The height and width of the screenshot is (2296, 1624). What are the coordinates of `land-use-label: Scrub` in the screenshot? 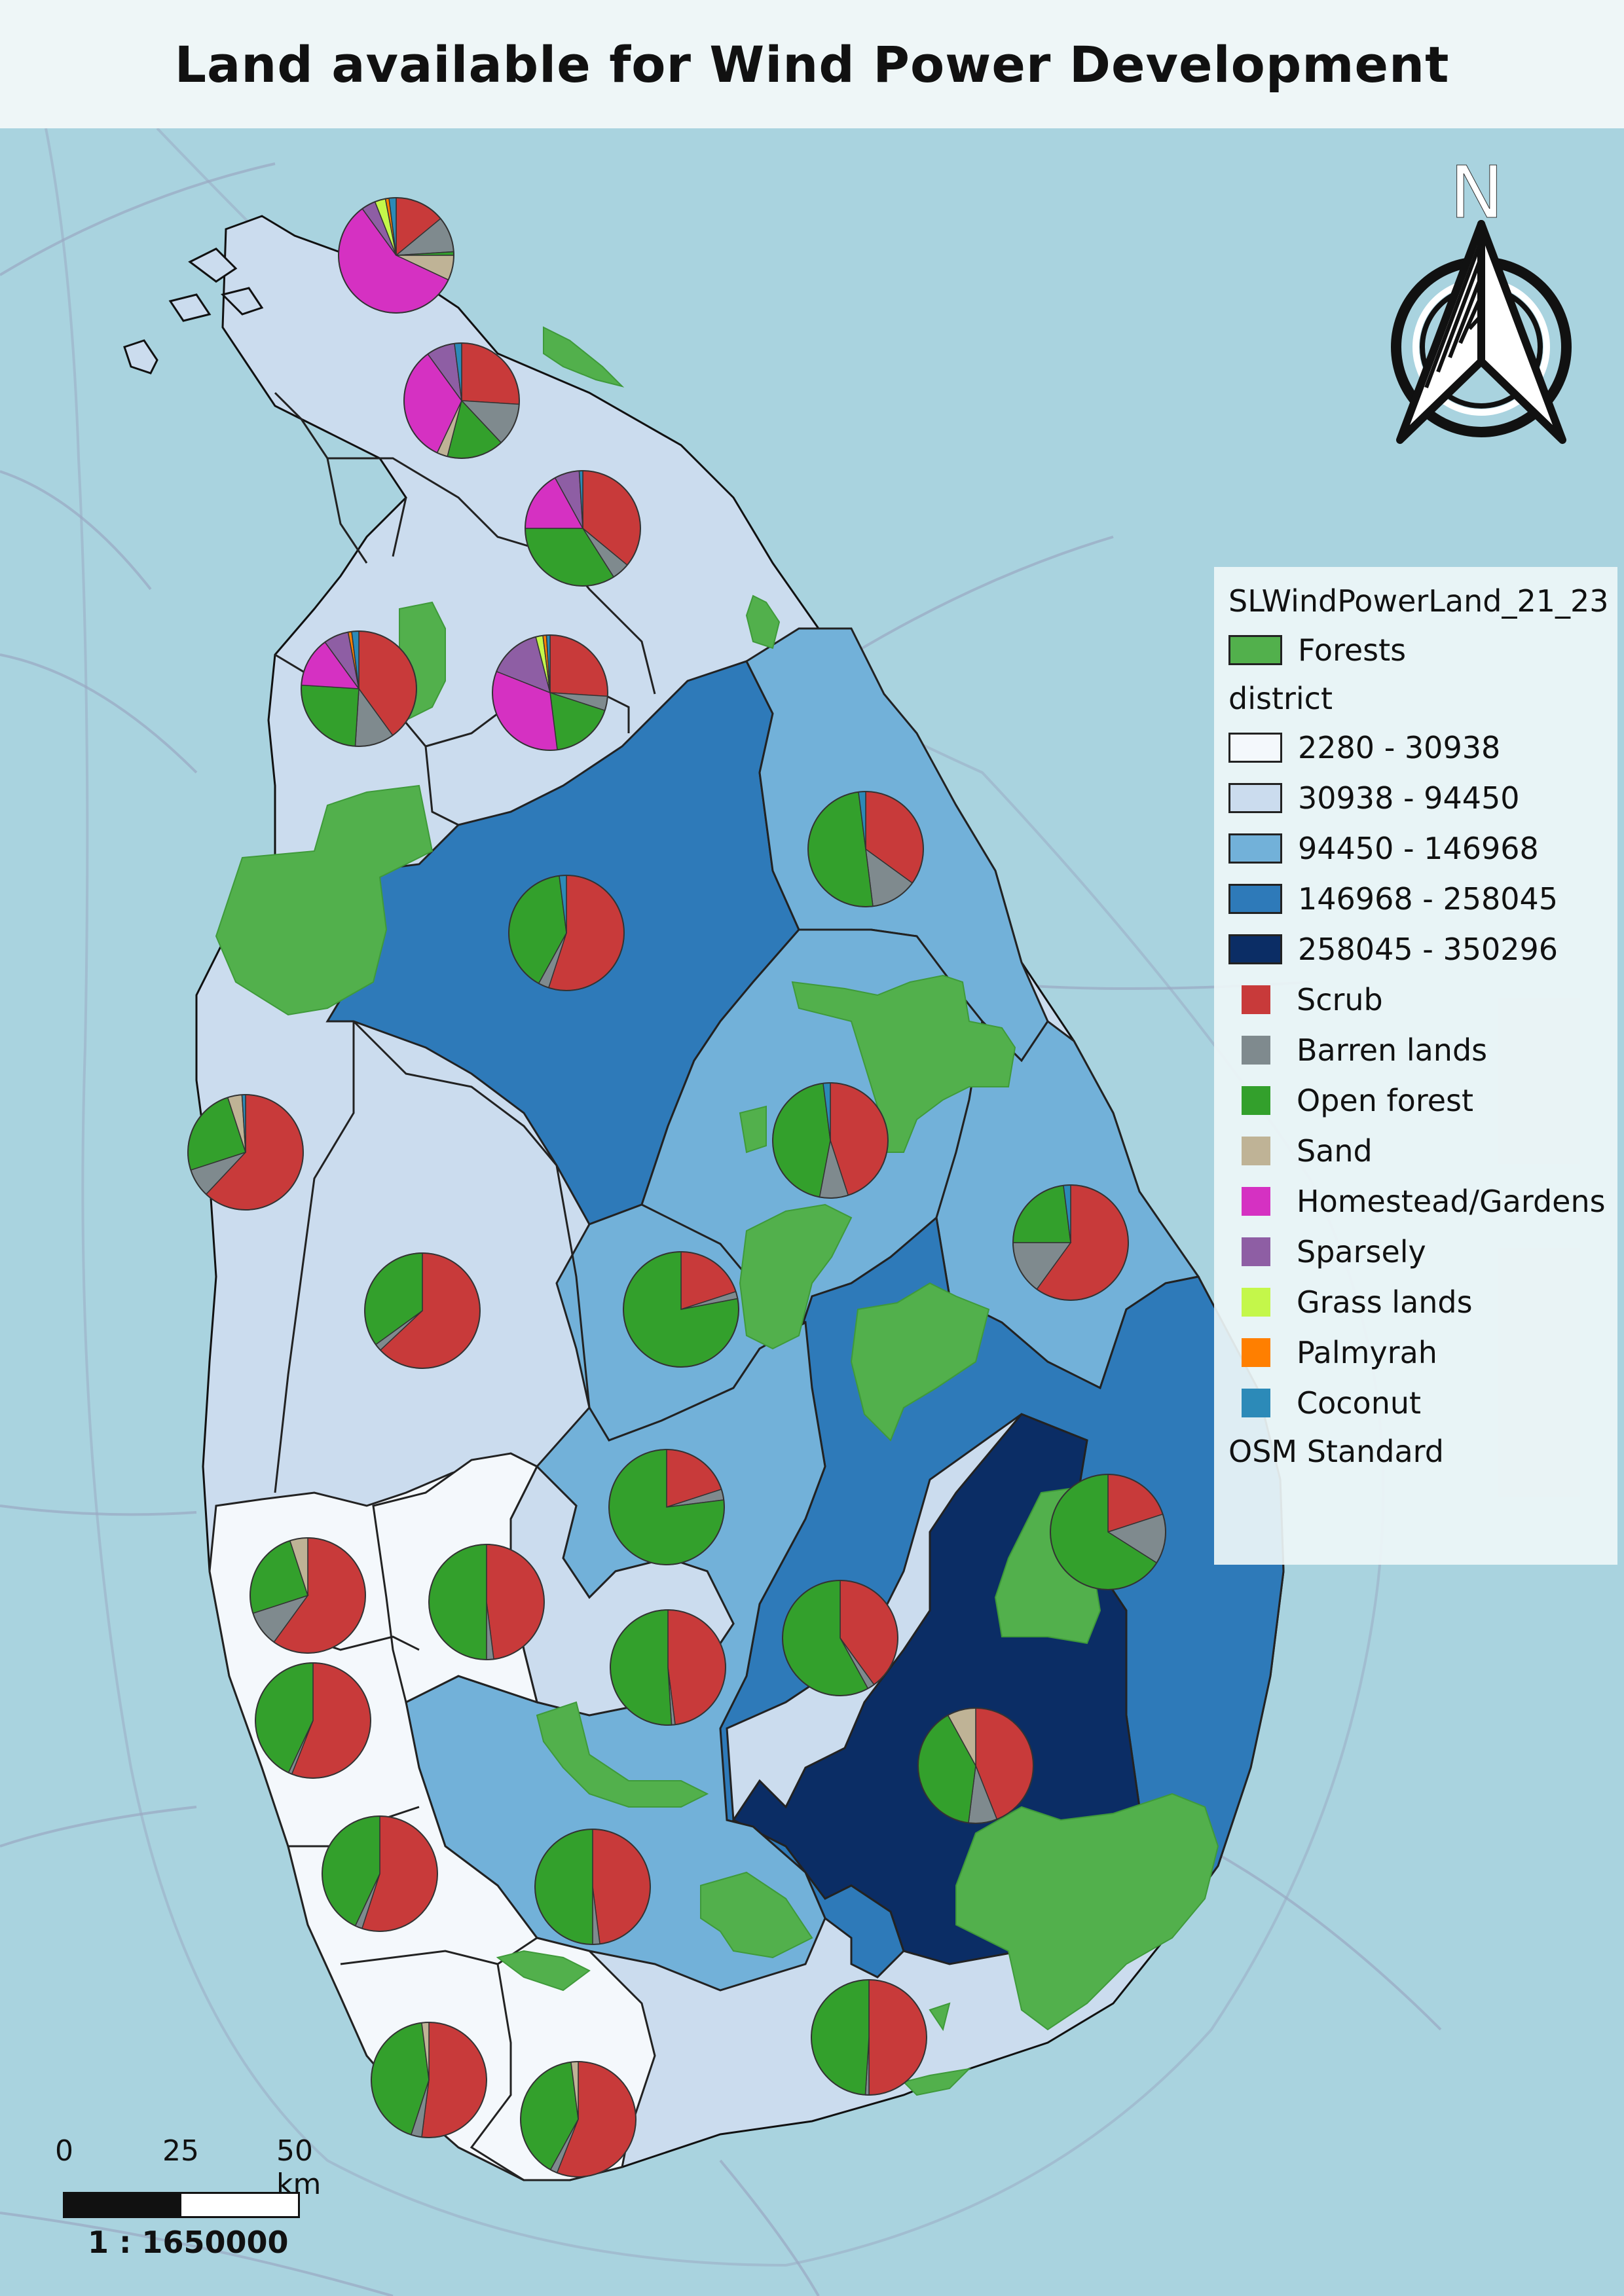 It's located at (1340, 999).